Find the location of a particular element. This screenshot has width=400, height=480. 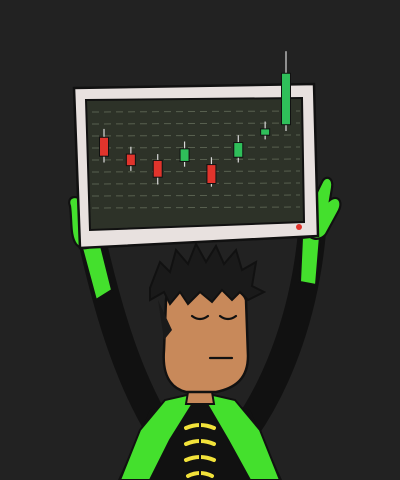

left-eye-closed is located at coordinates (200, 317).